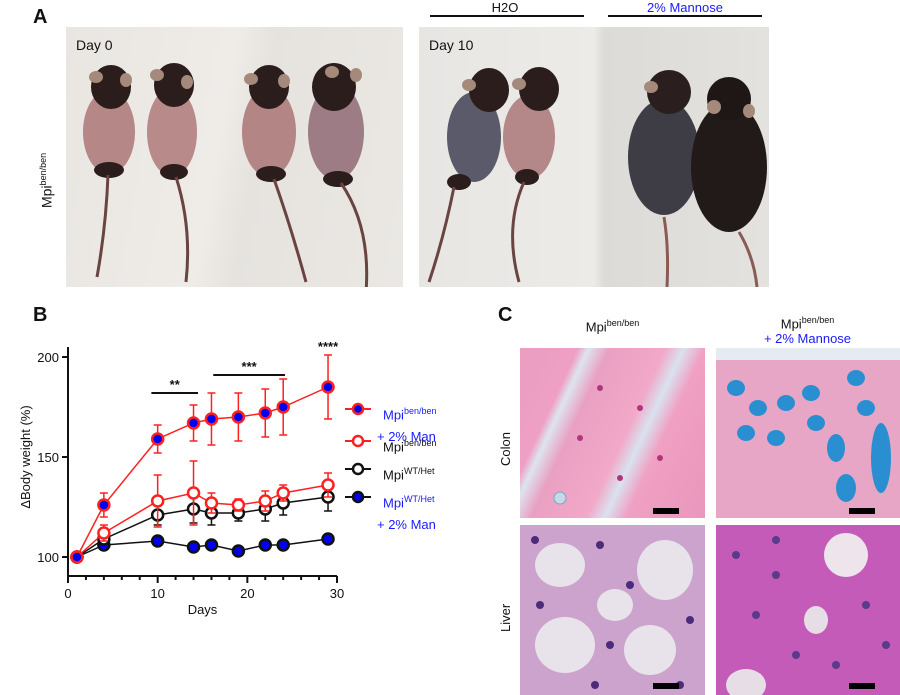  Describe the element at coordinates (808, 425) in the screenshot. I see `colon-goblet-texture` at that location.